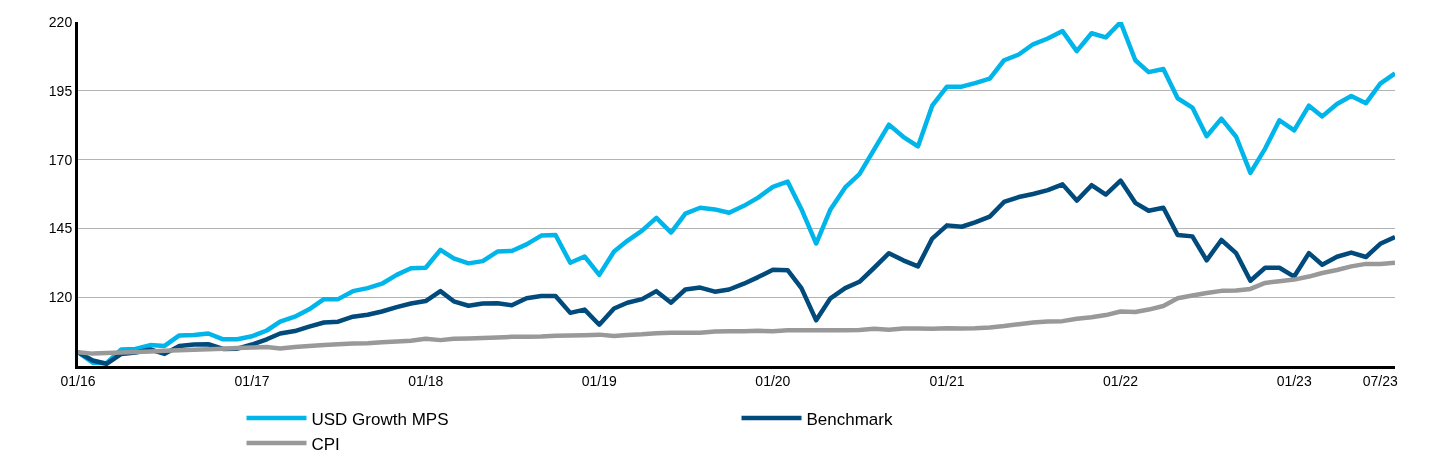 Image resolution: width=1434 pixels, height=473 pixels. Describe the element at coordinates (1294, 380) in the screenshot. I see `x-tick-label: 01/23` at that location.